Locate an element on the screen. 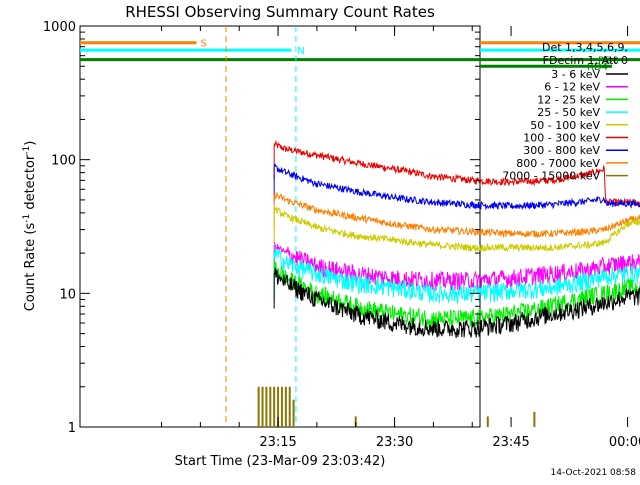 This screenshot has height=485, width=640. flag-label-n: N is located at coordinates (300, 51).